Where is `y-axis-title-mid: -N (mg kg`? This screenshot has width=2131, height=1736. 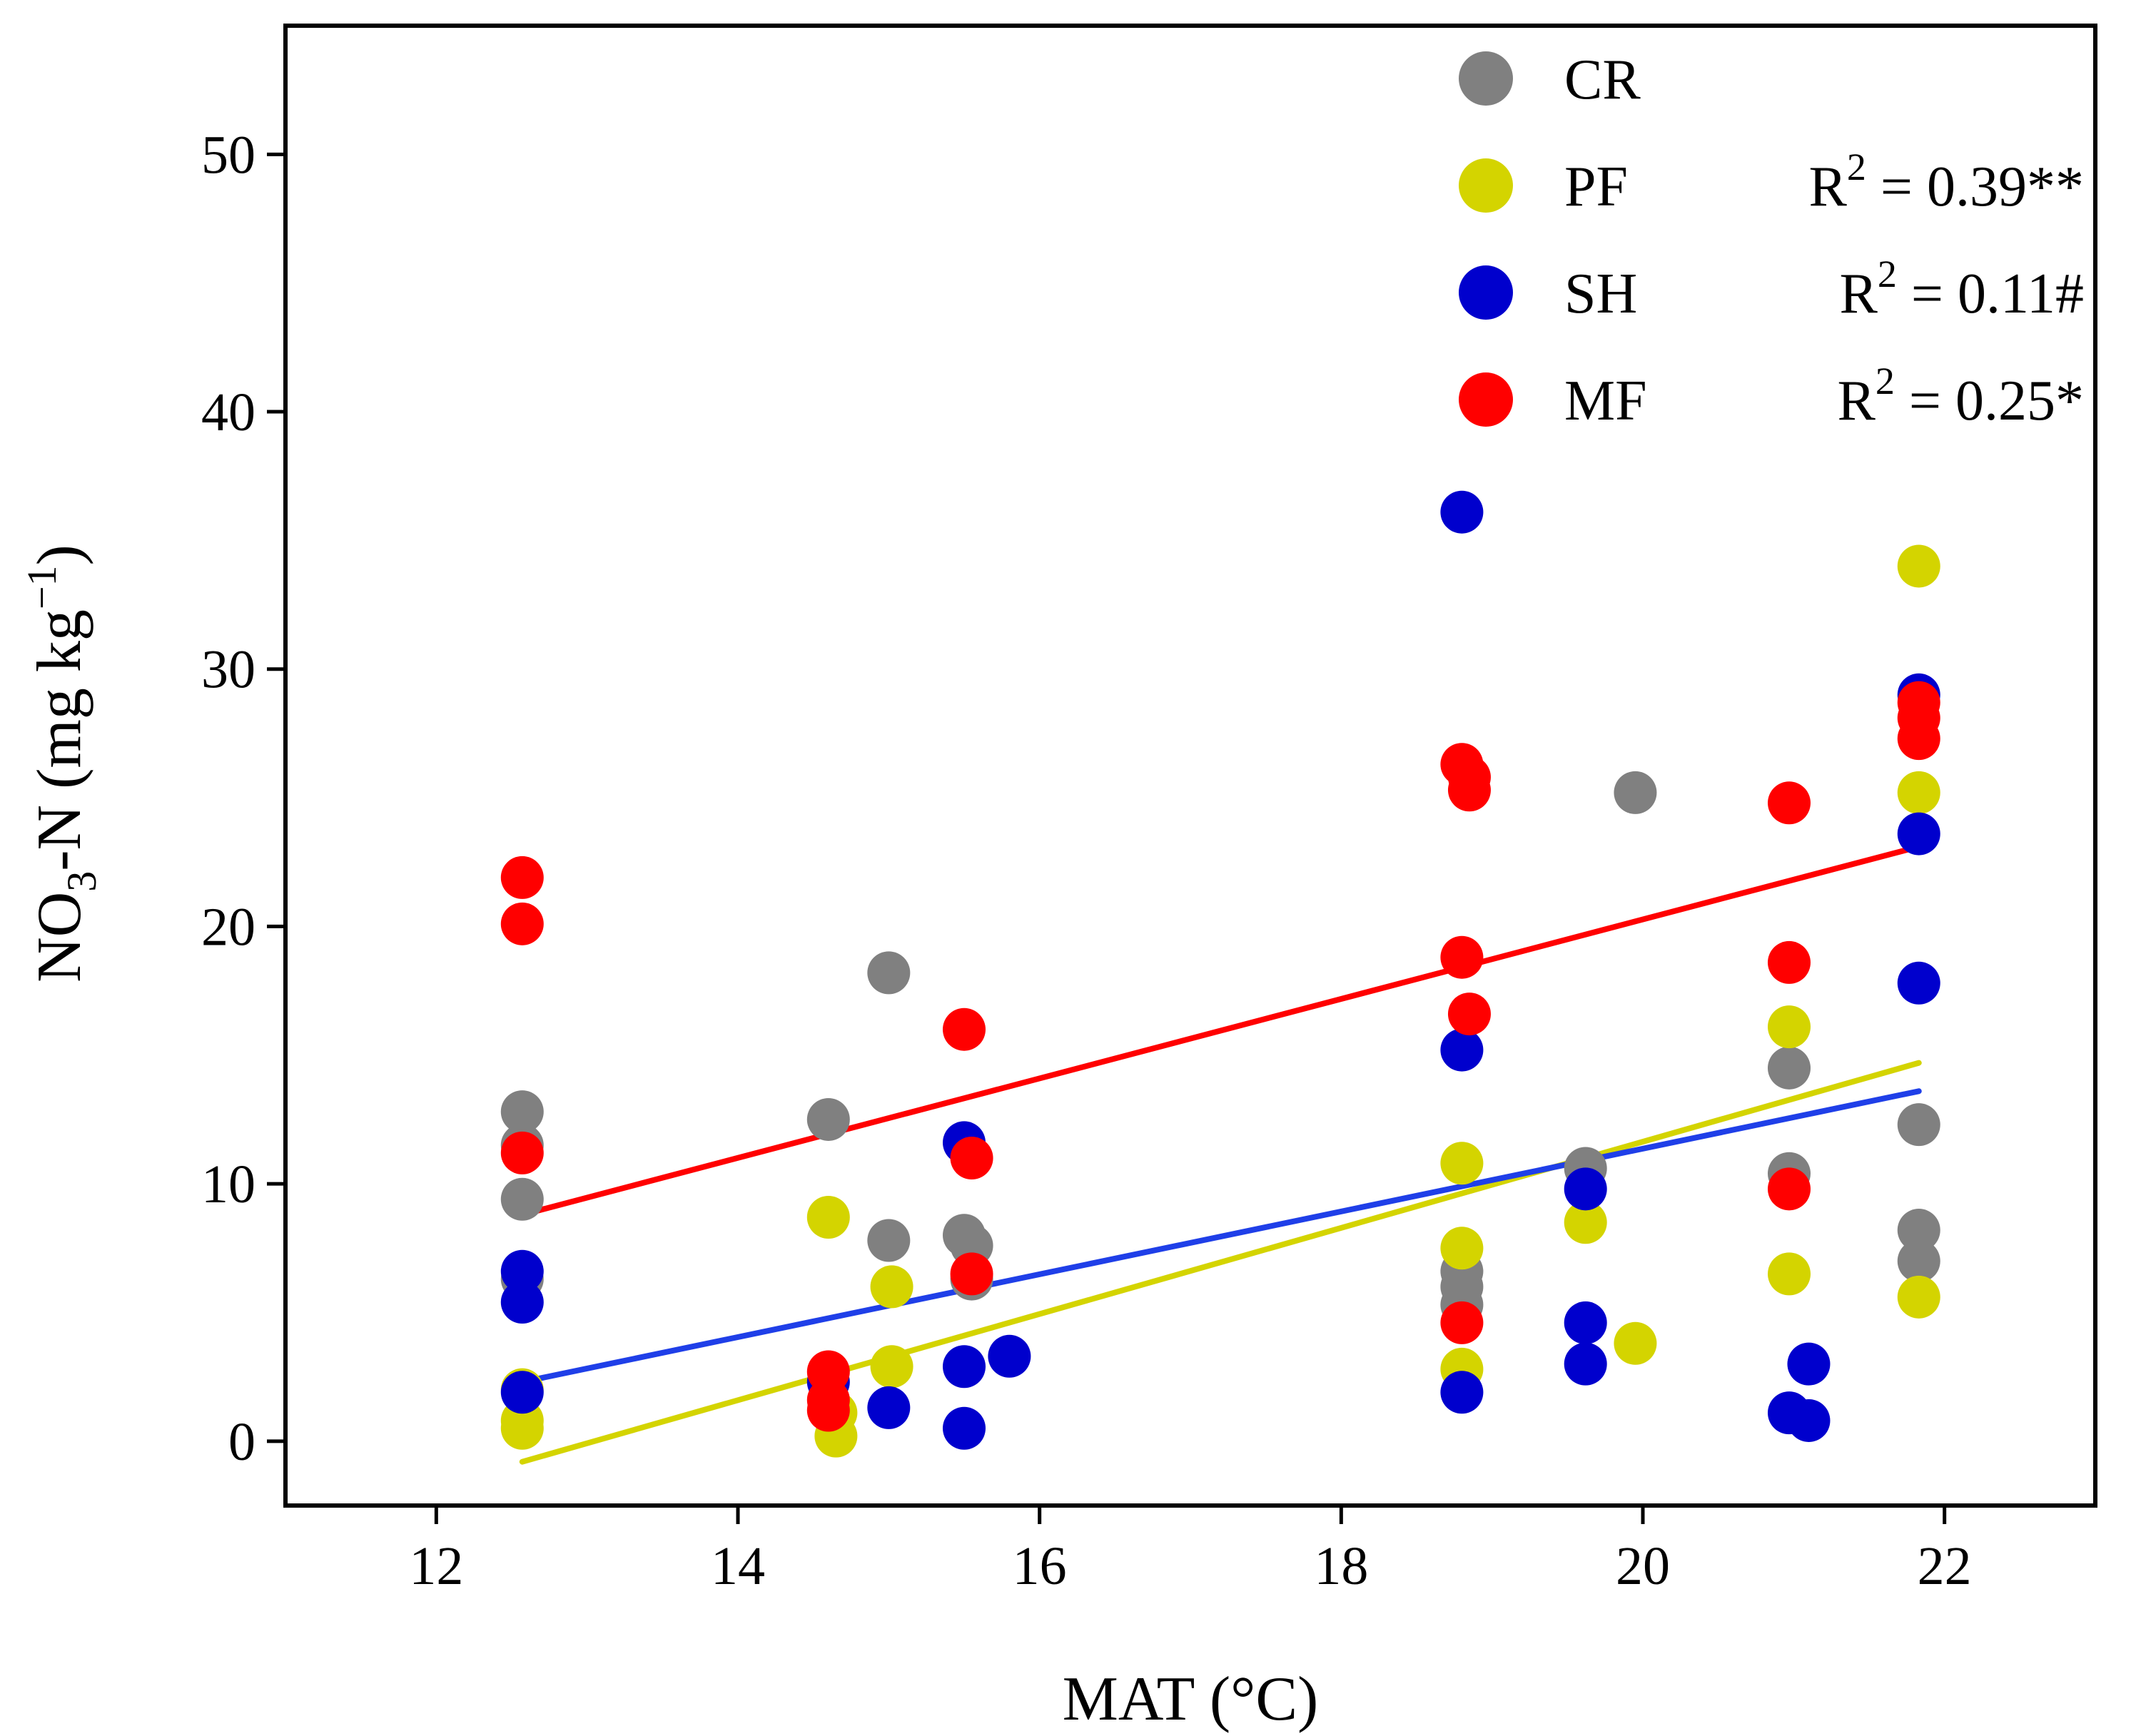
y-axis-title-mid: -N (mg kg is located at coordinates (59, 740).